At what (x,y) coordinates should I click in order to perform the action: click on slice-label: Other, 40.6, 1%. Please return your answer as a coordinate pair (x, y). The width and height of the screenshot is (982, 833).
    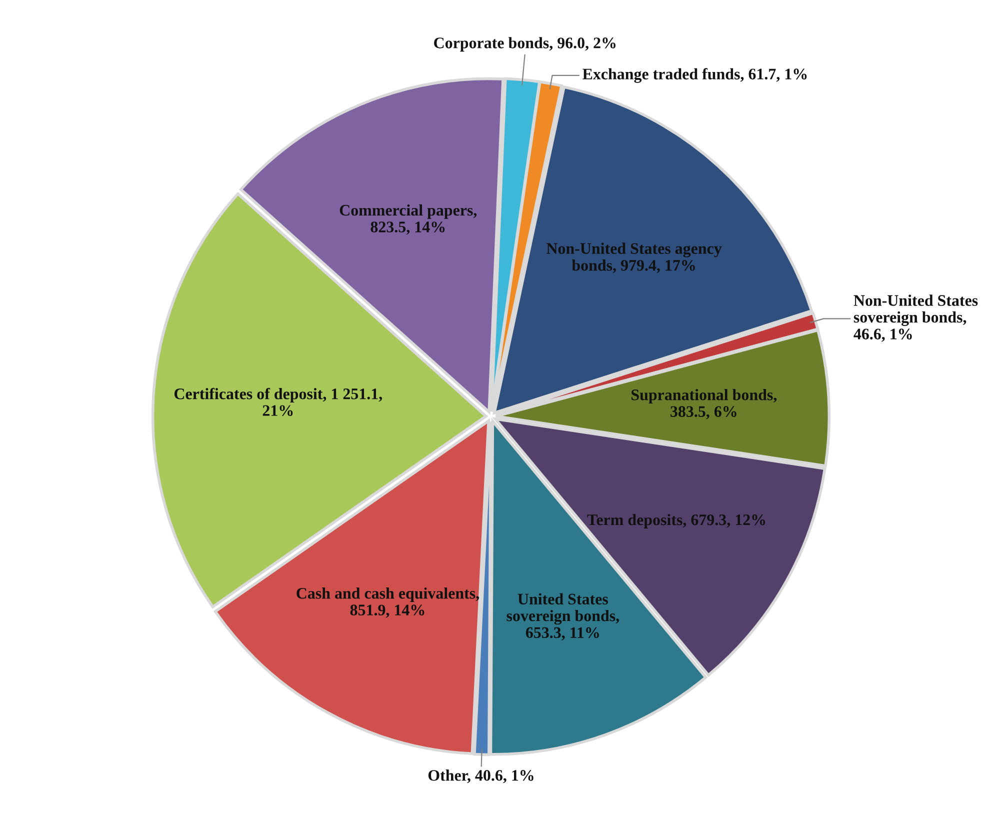
    Looking at the image, I should click on (481, 777).